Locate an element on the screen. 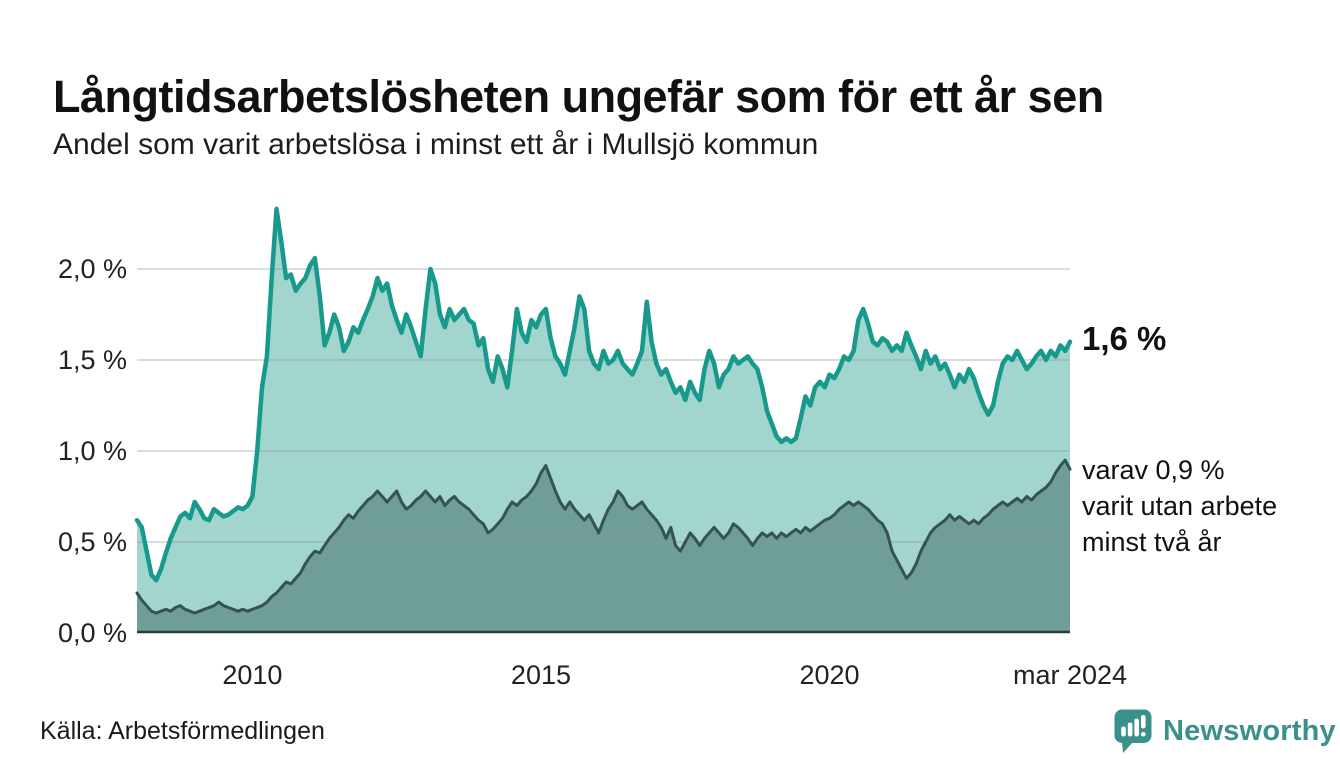 The width and height of the screenshot is (1340, 780). y-tick-label: 0,5 % is located at coordinates (92, 542).